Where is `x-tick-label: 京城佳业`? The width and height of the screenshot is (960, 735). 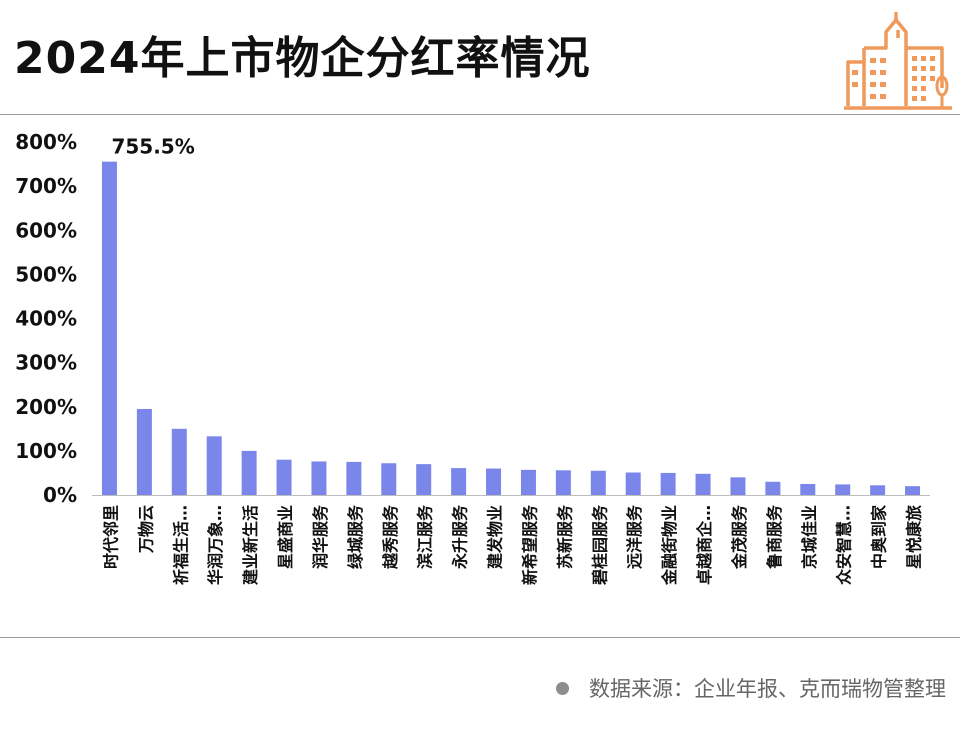 x-tick-label: 京城佳业 is located at coordinates (809, 537).